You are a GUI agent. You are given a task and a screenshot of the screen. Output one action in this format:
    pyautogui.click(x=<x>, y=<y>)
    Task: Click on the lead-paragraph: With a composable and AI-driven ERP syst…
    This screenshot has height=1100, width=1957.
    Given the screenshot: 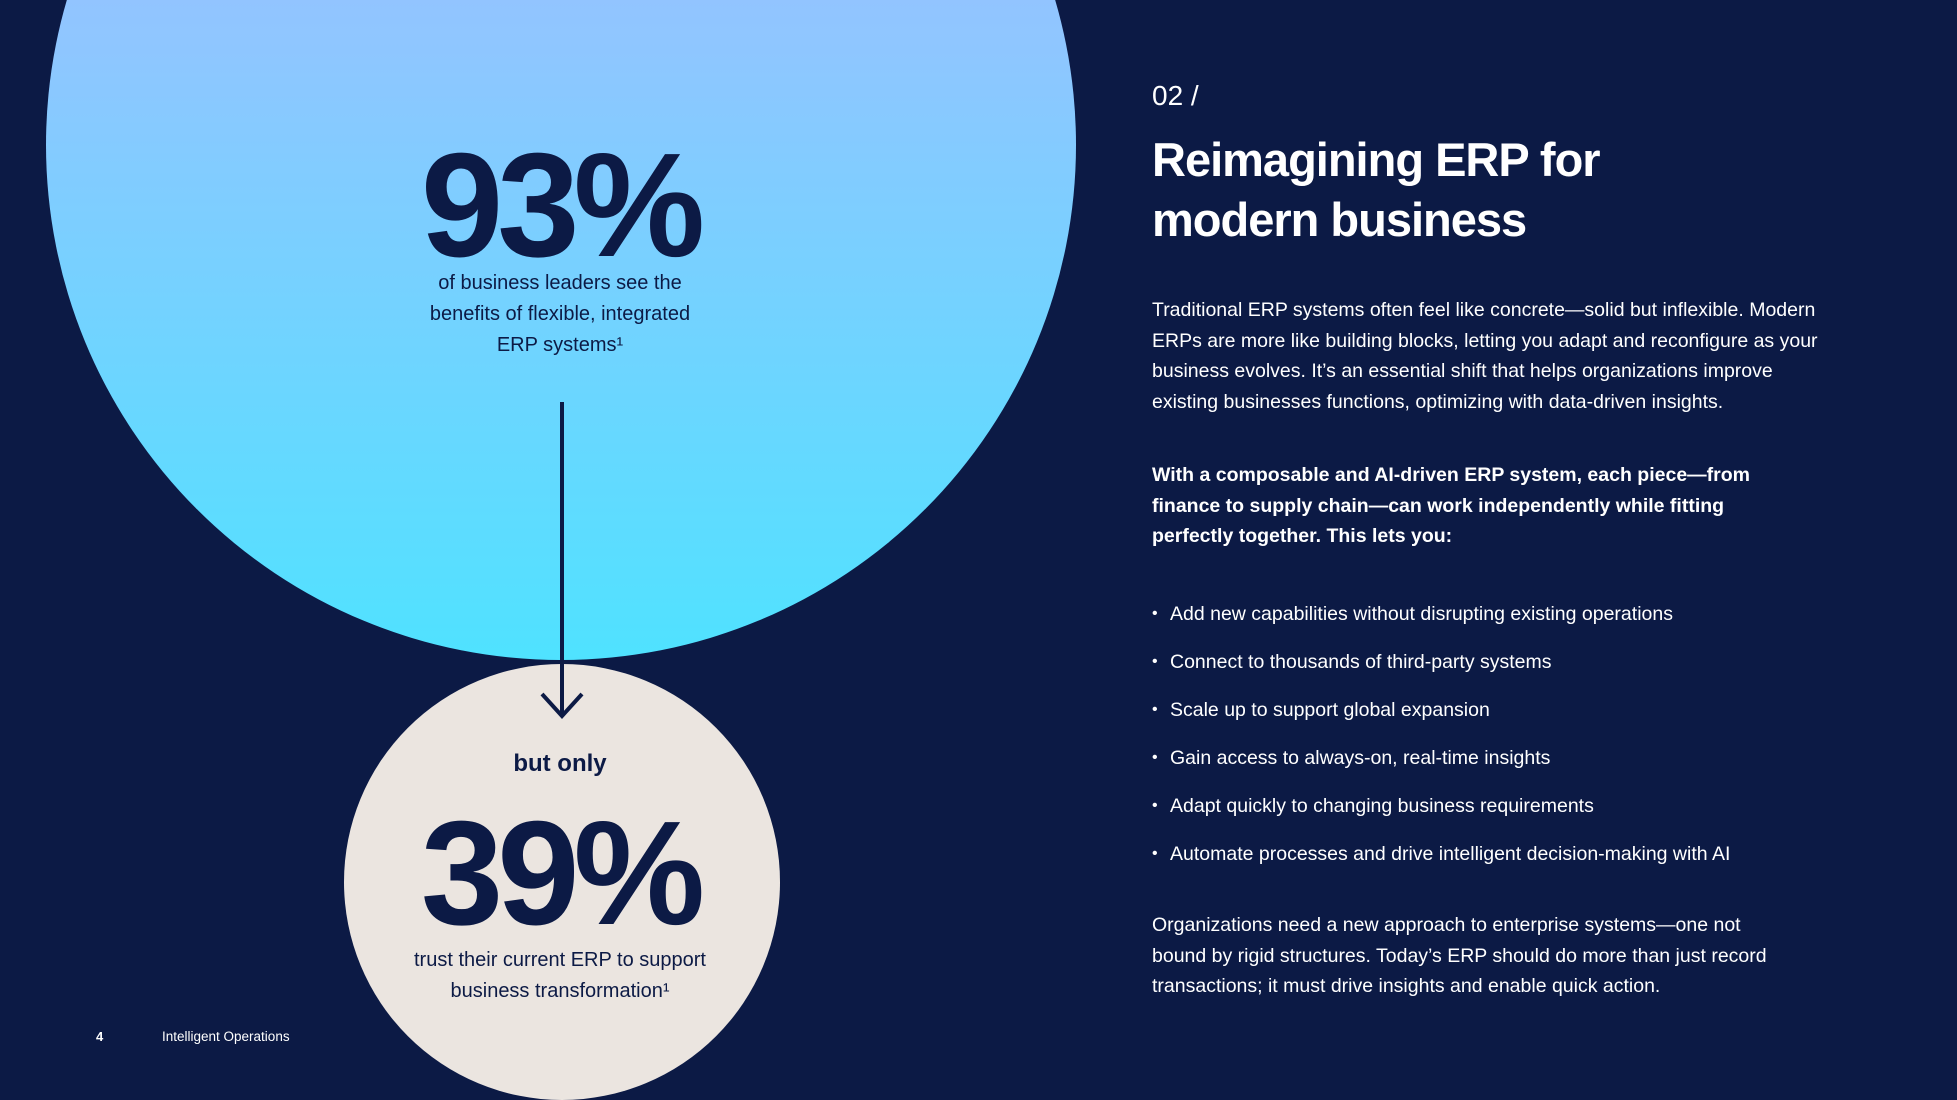 What is the action you would take?
    pyautogui.click(x=1451, y=505)
    